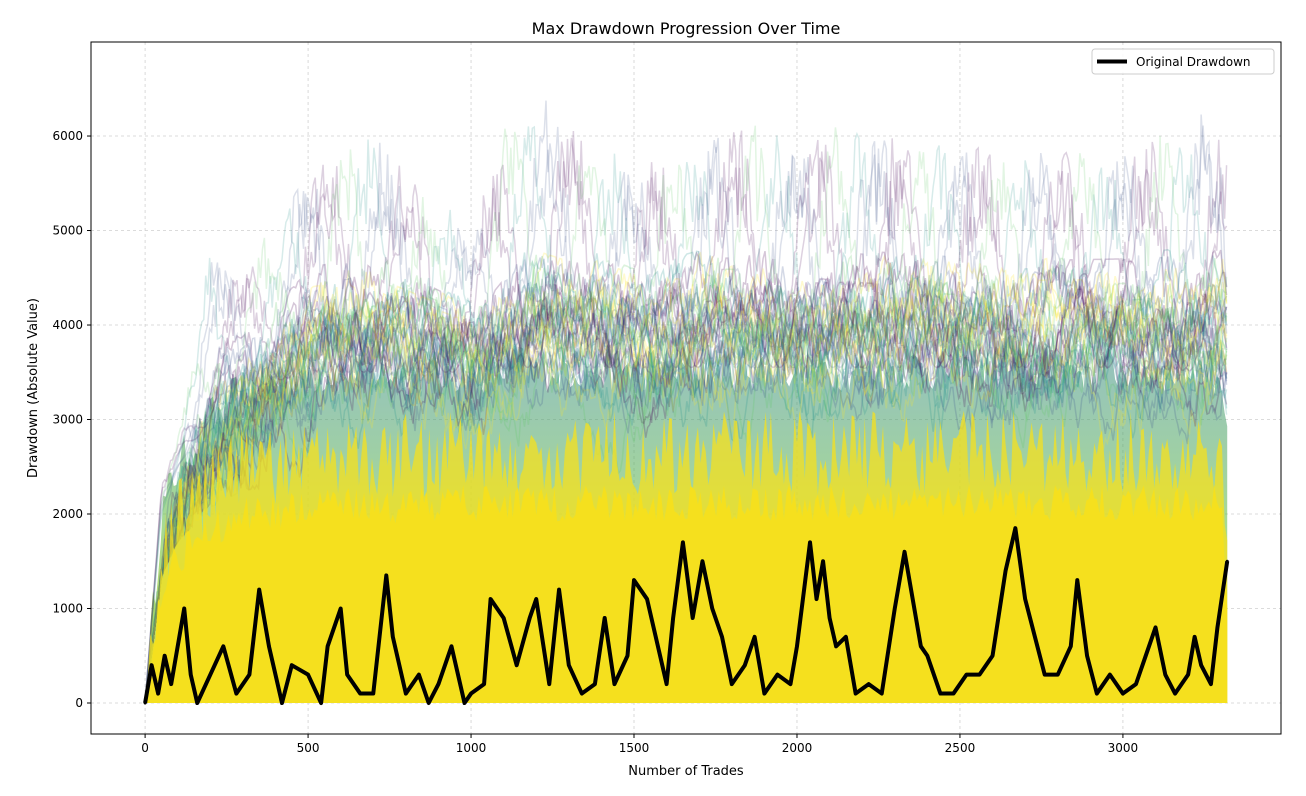  I want to click on x-tick-label: 3000, so click(1123, 748).